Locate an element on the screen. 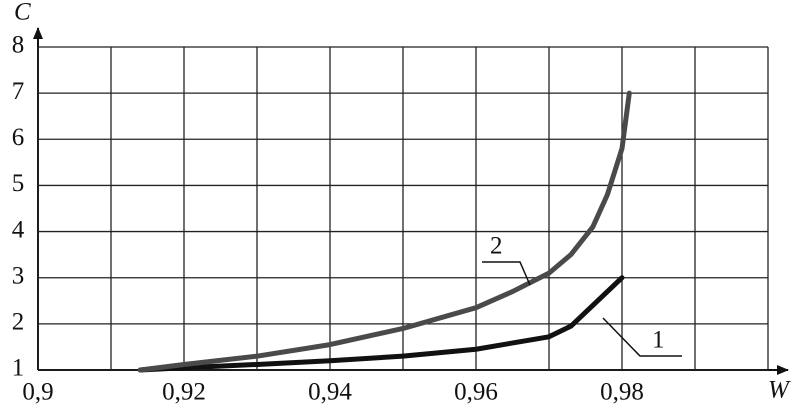 The image size is (798, 413). y-tick-label: 1 is located at coordinates (18, 368).